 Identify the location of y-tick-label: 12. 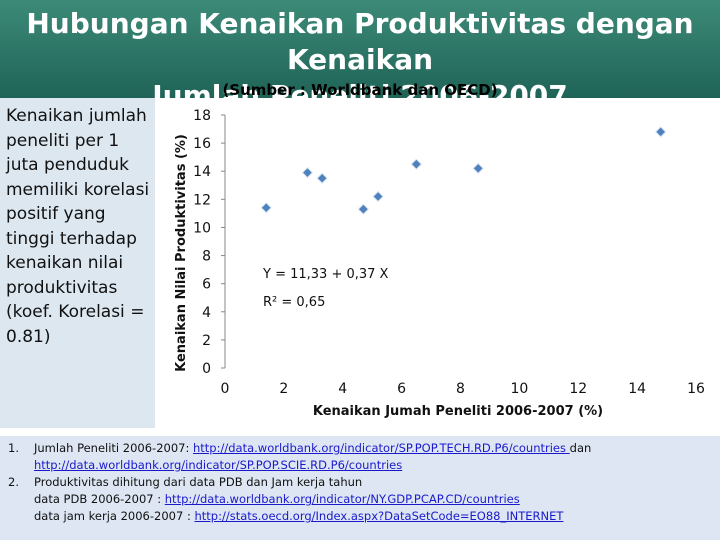
(202, 200).